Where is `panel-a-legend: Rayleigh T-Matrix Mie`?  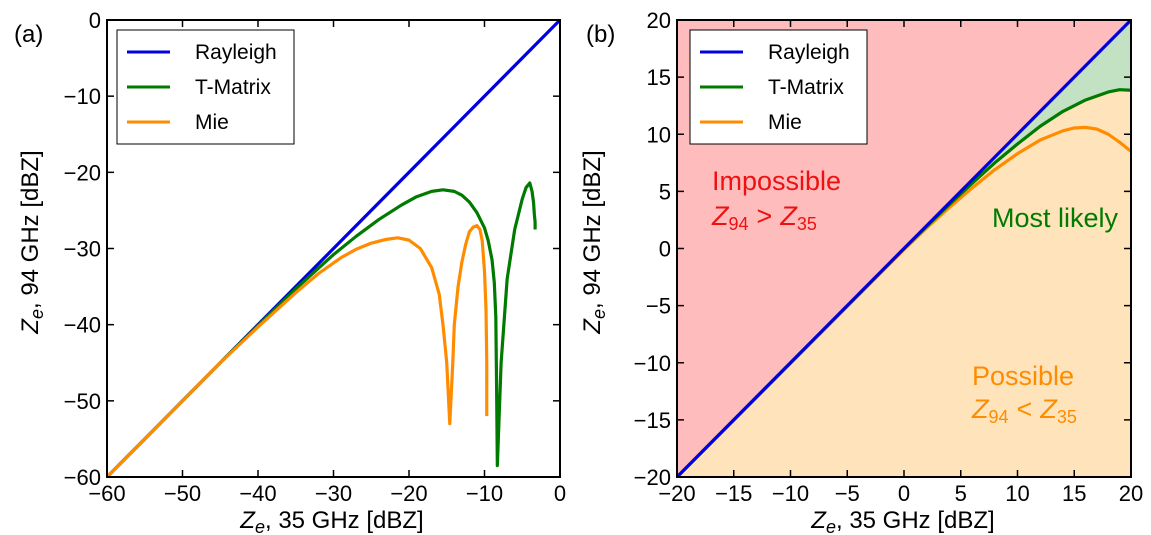 panel-a-legend: Rayleigh T-Matrix Mie is located at coordinates (205, 87).